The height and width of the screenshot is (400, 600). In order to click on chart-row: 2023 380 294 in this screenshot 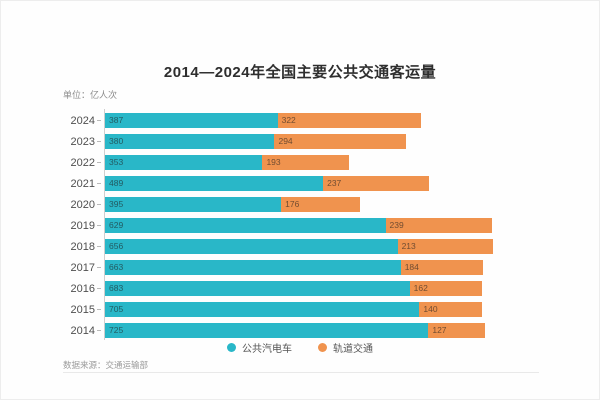, I will do `click(300, 141)`.